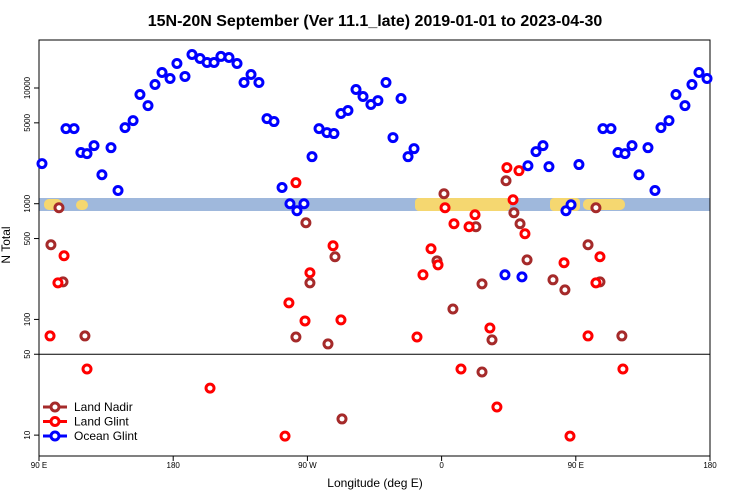  What do you see at coordinates (27, 353) in the screenshot?
I see `y-tick-label: 50` at bounding box center [27, 353].